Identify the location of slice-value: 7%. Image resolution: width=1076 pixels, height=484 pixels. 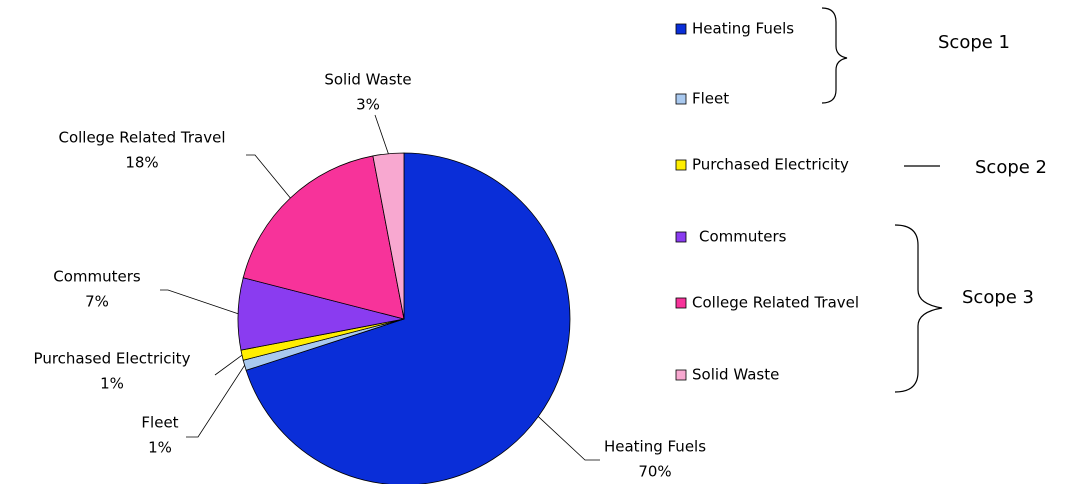
(97, 302).